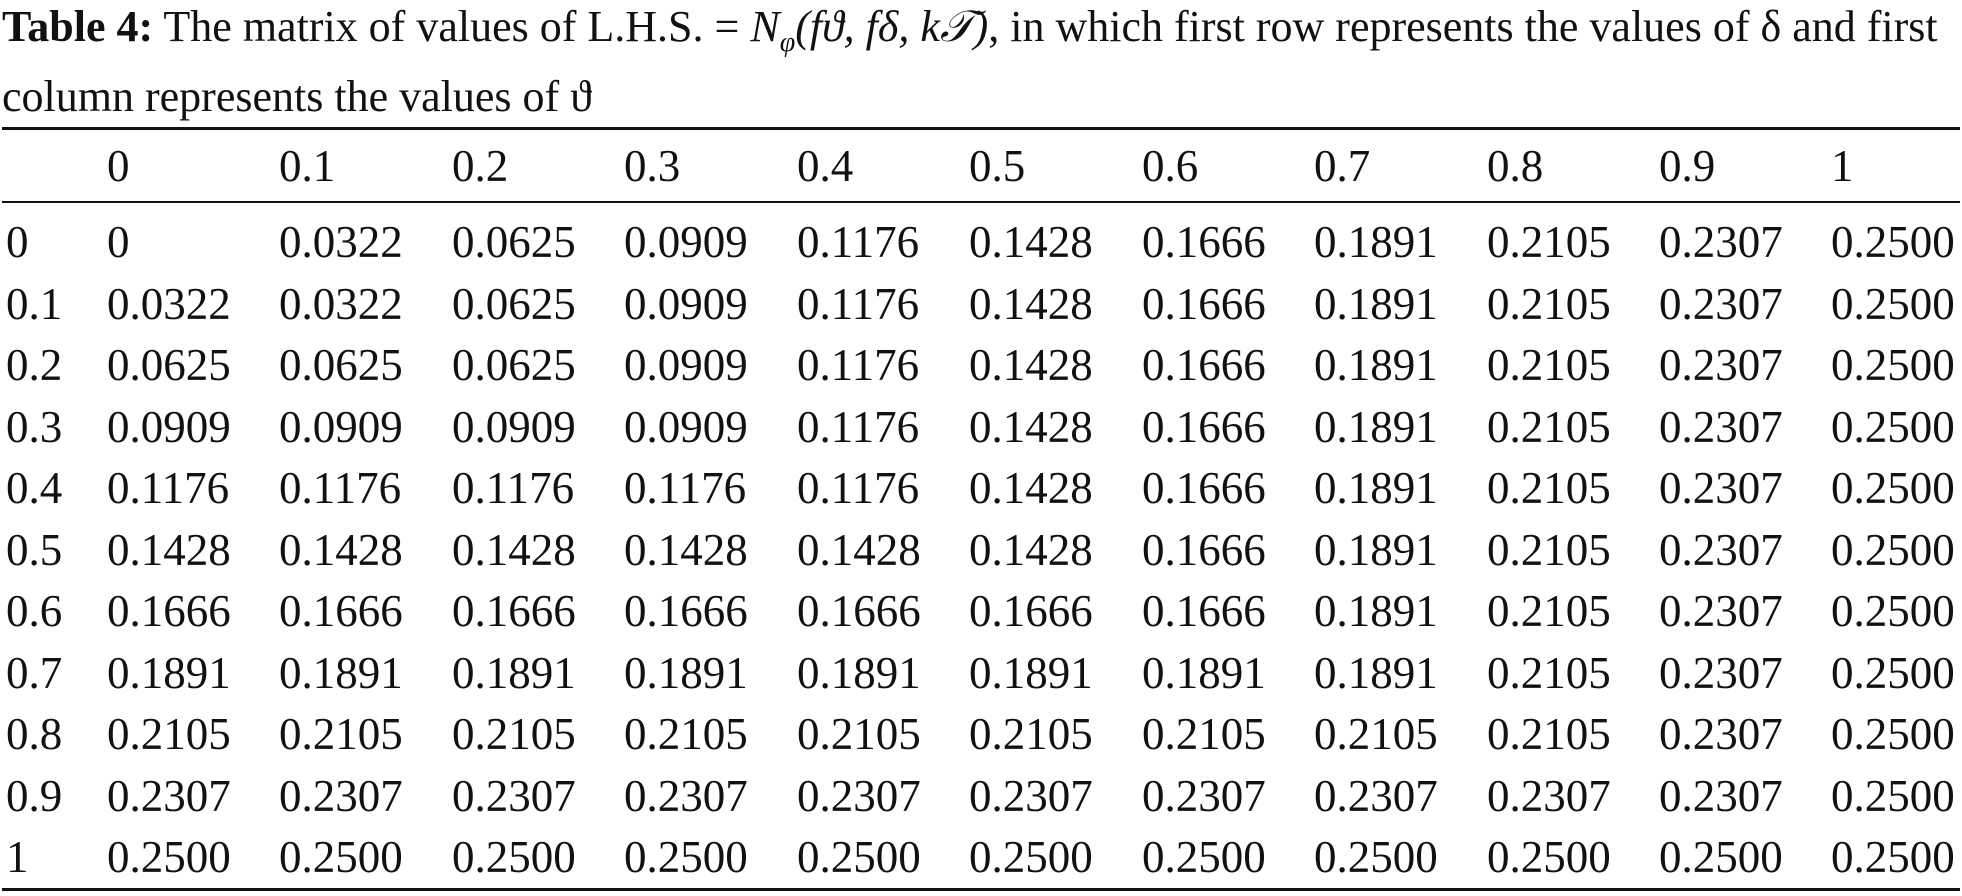 The width and height of the screenshot is (1962, 896). What do you see at coordinates (981, 202) in the screenshot?
I see `mid-rule` at bounding box center [981, 202].